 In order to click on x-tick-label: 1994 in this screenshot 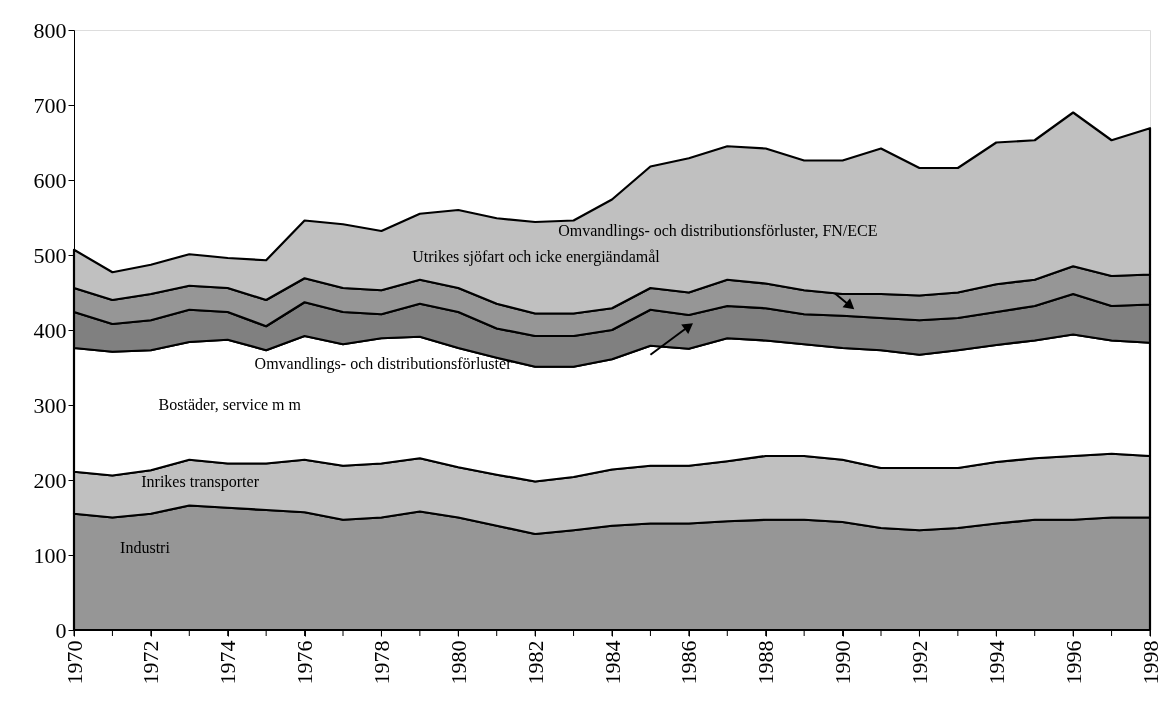, I will do `click(996, 662)`.